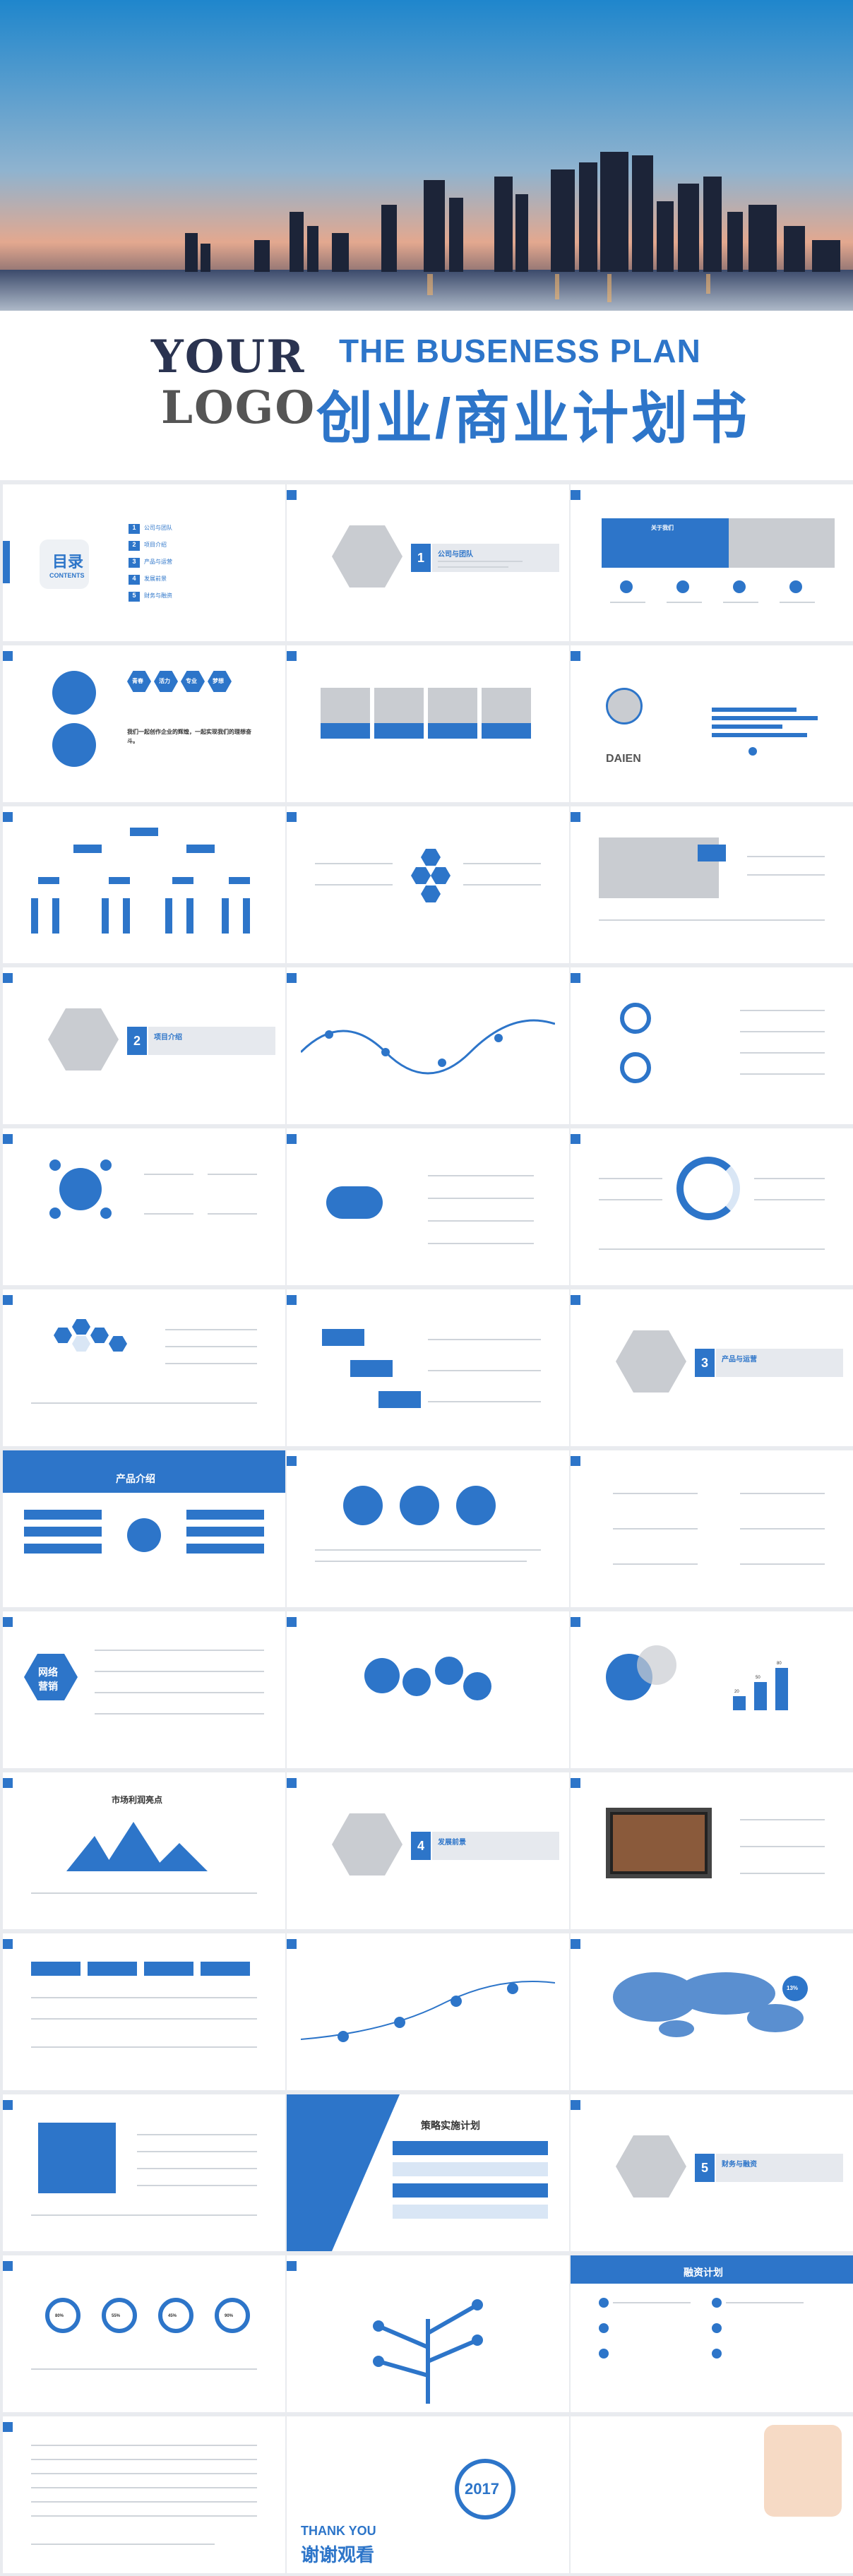 This screenshot has height=2576, width=853. I want to click on toc-item-5: 财务与融资, so click(158, 595).